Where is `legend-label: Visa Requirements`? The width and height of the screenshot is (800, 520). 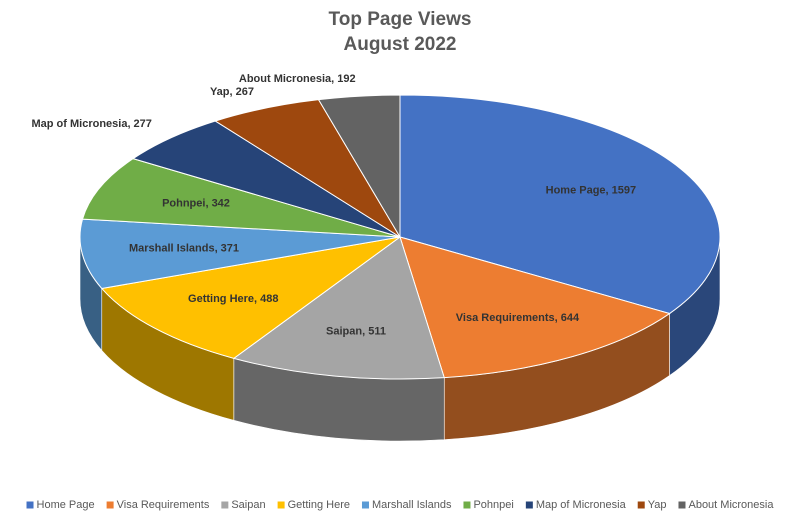 legend-label: Visa Requirements is located at coordinates (163, 505).